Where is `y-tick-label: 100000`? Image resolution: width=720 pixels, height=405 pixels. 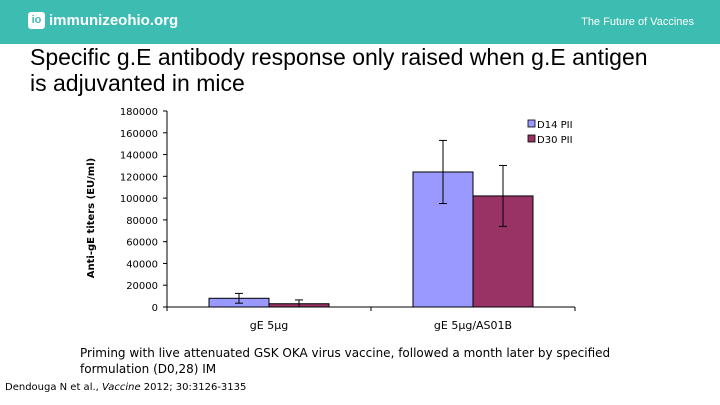 y-tick-label: 100000 is located at coordinates (139, 199).